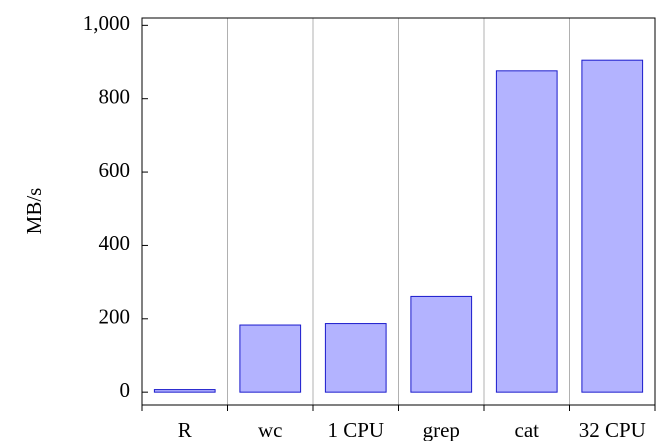 The image size is (661, 441). What do you see at coordinates (115, 317) in the screenshot?
I see `y-tick-label: 200` at bounding box center [115, 317].